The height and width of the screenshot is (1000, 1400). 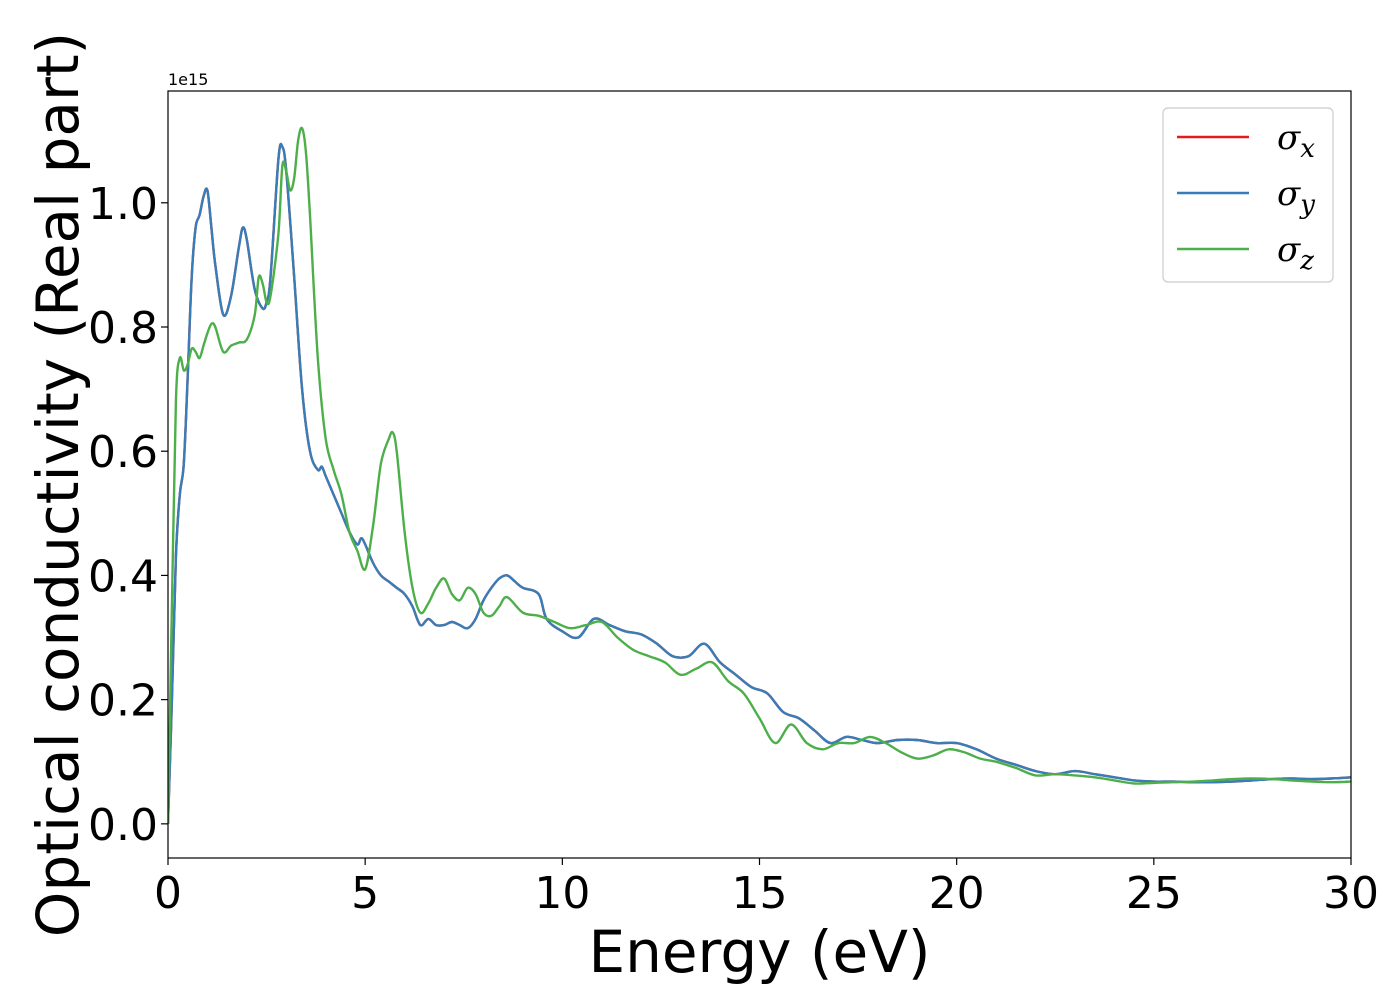 I want to click on y-tick-label: 0.6, so click(x=123, y=452).